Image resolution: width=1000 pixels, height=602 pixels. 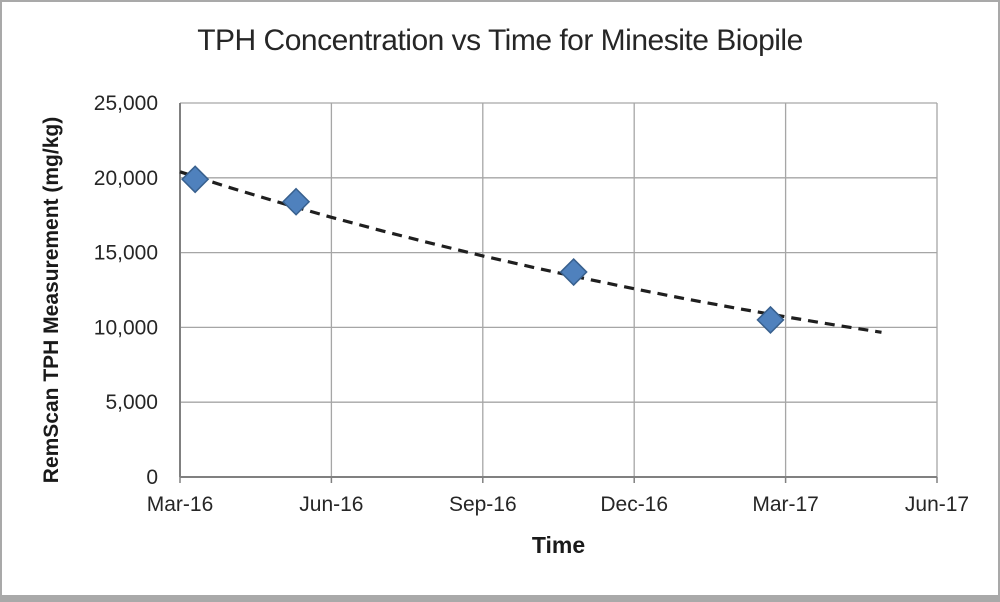 What do you see at coordinates (126, 178) in the screenshot?
I see `y-tick-label: 20,000` at bounding box center [126, 178].